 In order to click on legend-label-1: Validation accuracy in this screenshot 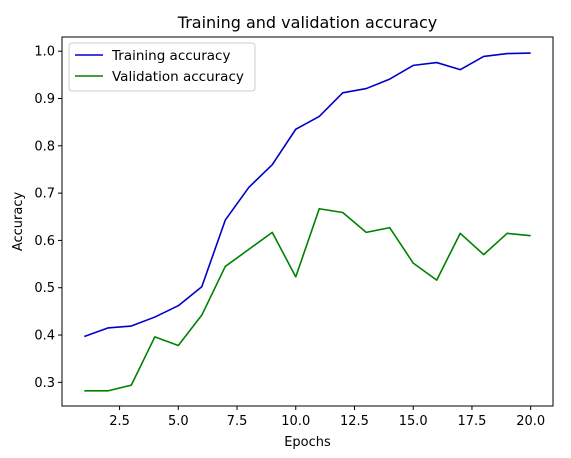, I will do `click(178, 77)`.